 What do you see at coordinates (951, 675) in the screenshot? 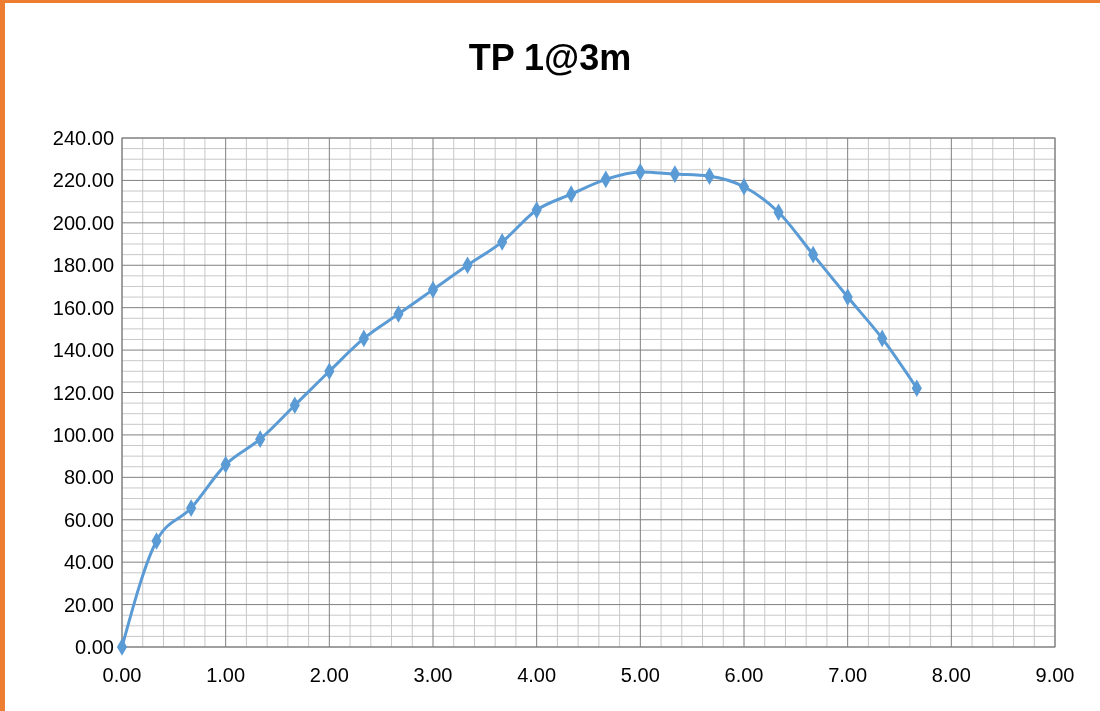
I see `x-tick-label: 8.00` at bounding box center [951, 675].